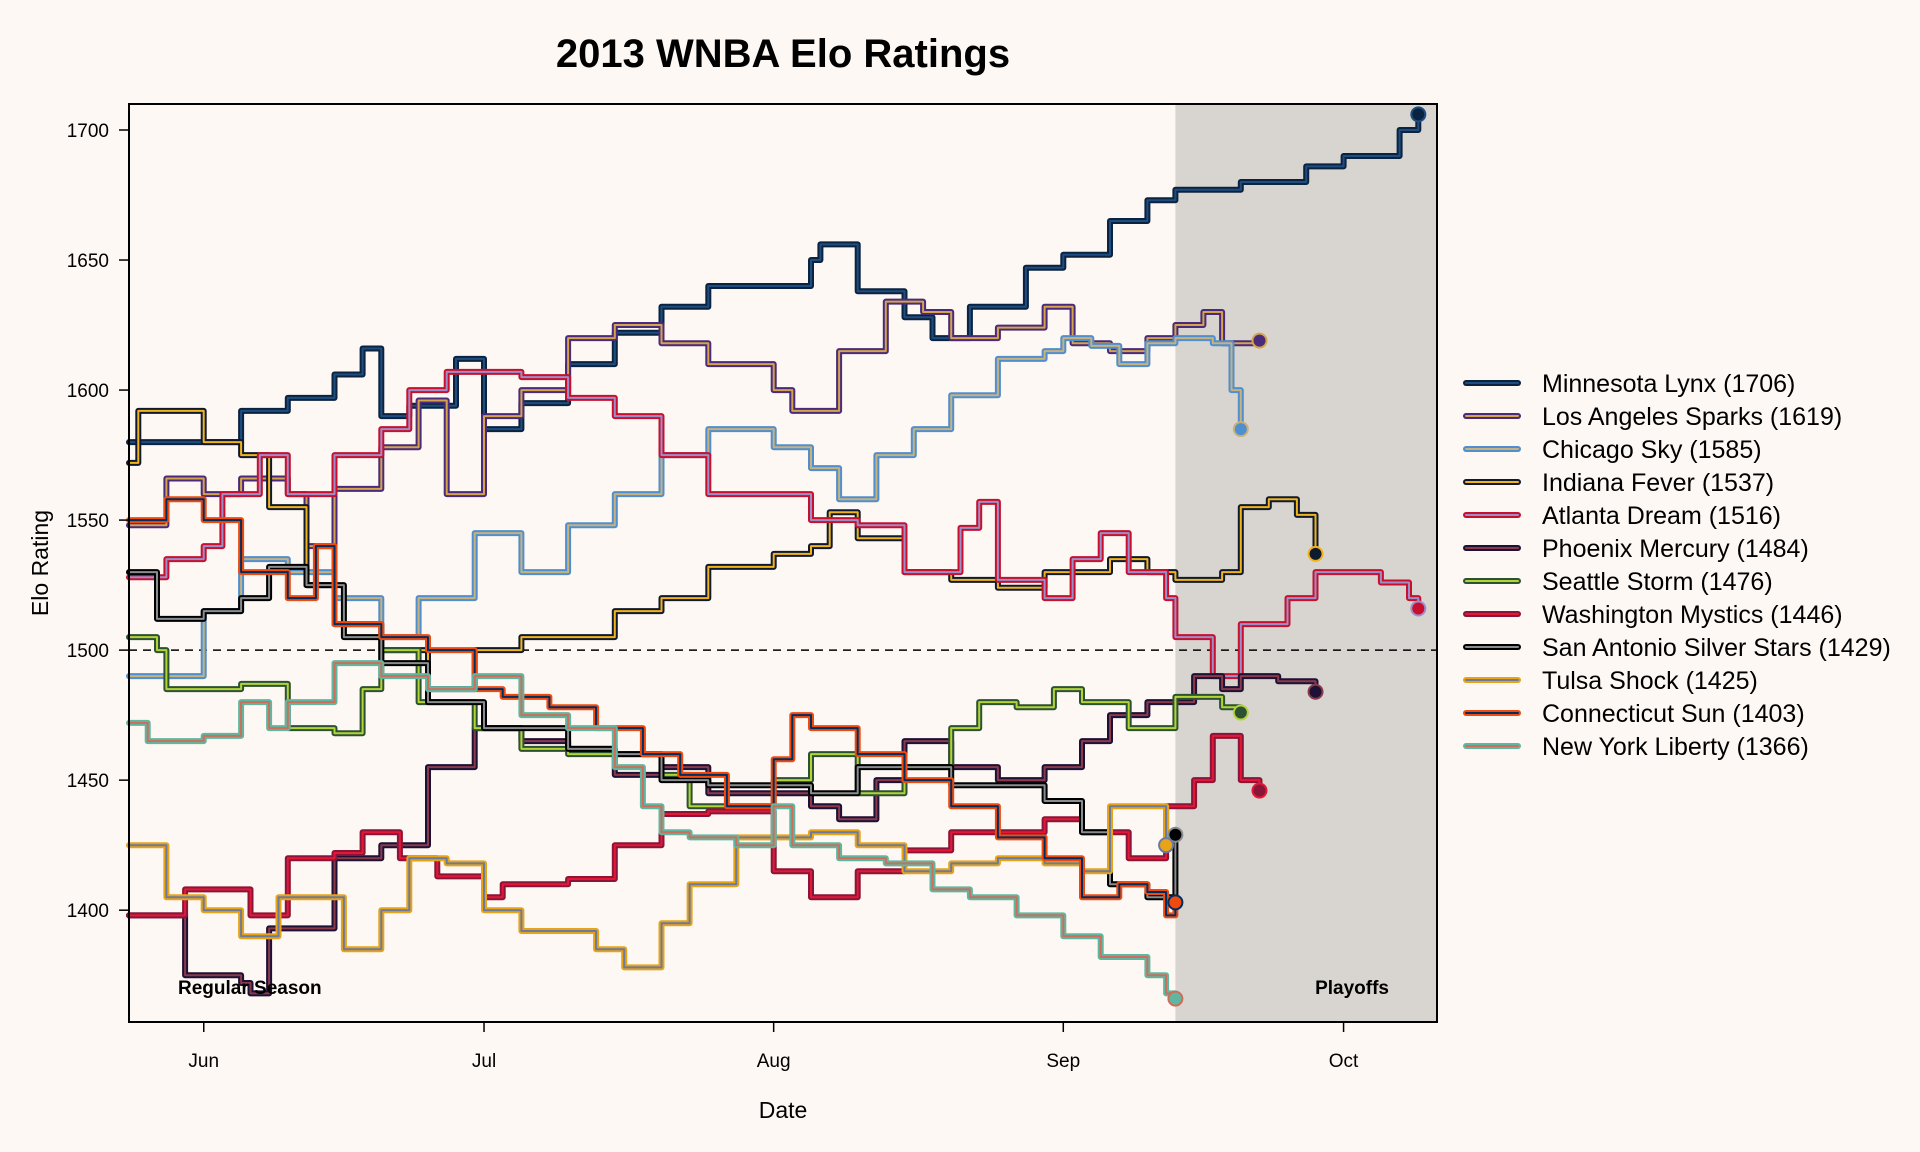  Describe the element at coordinates (1175, 834) in the screenshot. I see `endpoint-marker-san-antonio-silver-stars` at that location.